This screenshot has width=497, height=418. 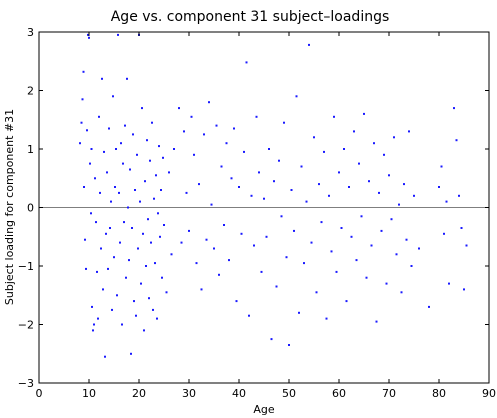 What do you see at coordinates (30, 208) in the screenshot?
I see `y-tick-label: 0` at bounding box center [30, 208].